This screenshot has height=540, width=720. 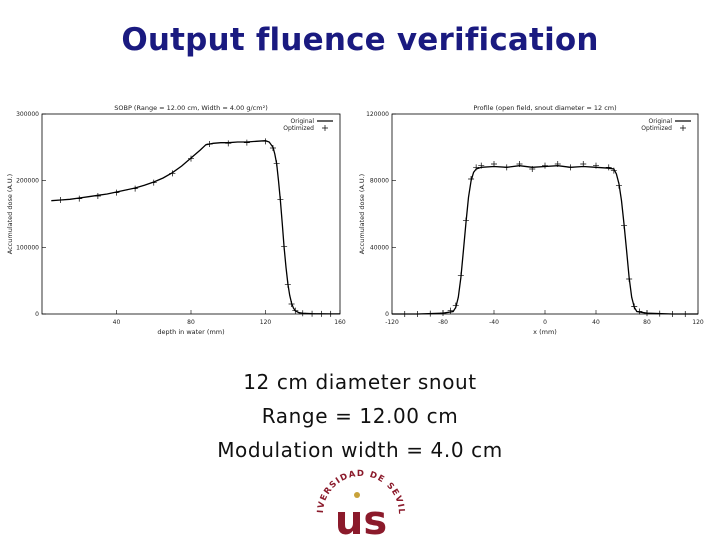 I want to click on x-axis-label: depth in water (mm), so click(x=190, y=332).